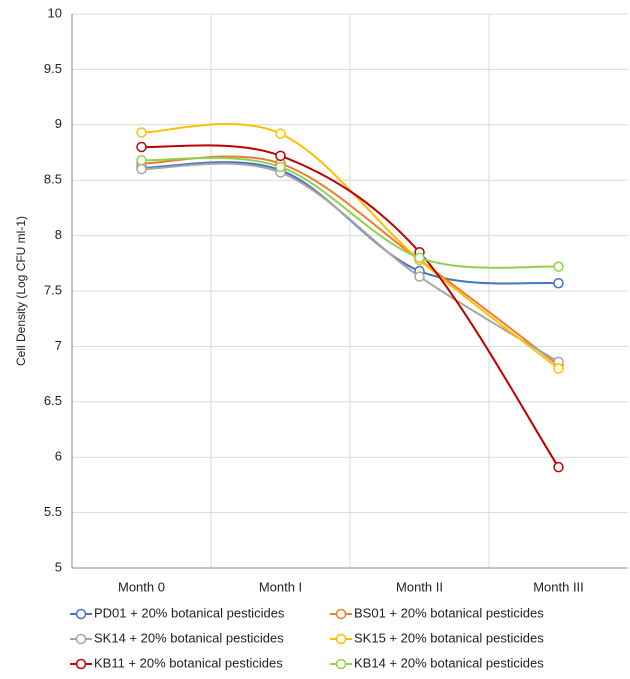  Describe the element at coordinates (558, 586) in the screenshot. I see `x-tick-label: Month III` at that location.